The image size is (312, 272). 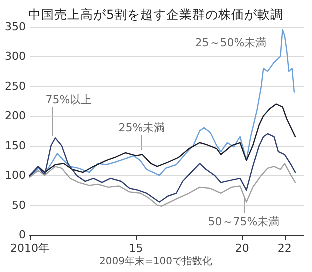 What do you see at coordinates (285, 248) in the screenshot?
I see `x-tick-label: 22` at bounding box center [285, 248].